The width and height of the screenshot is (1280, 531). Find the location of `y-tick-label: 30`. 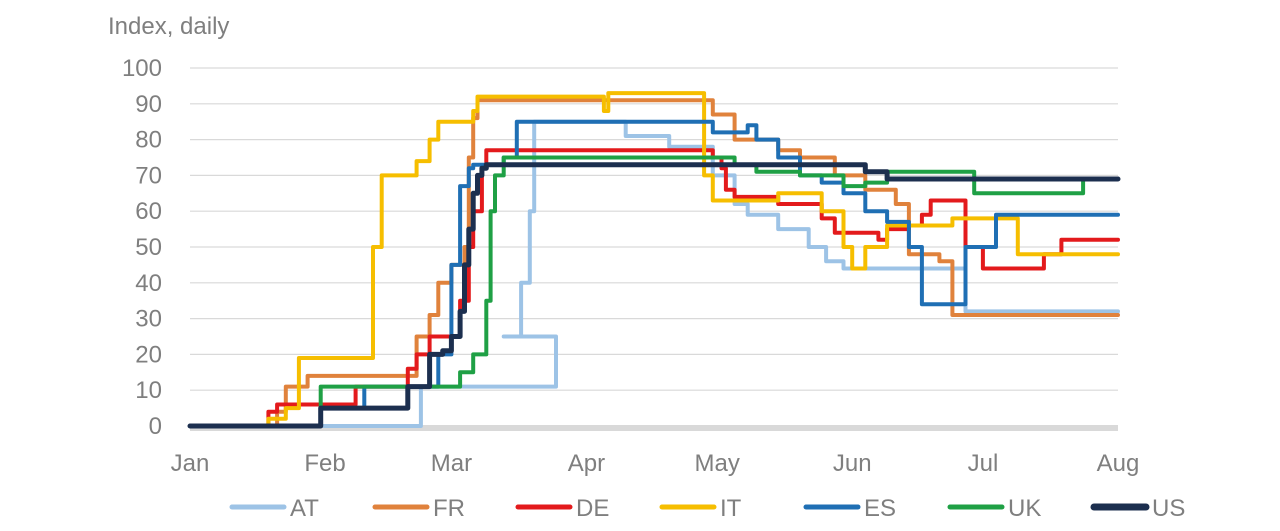

y-tick-label: 30 is located at coordinates (148, 319).